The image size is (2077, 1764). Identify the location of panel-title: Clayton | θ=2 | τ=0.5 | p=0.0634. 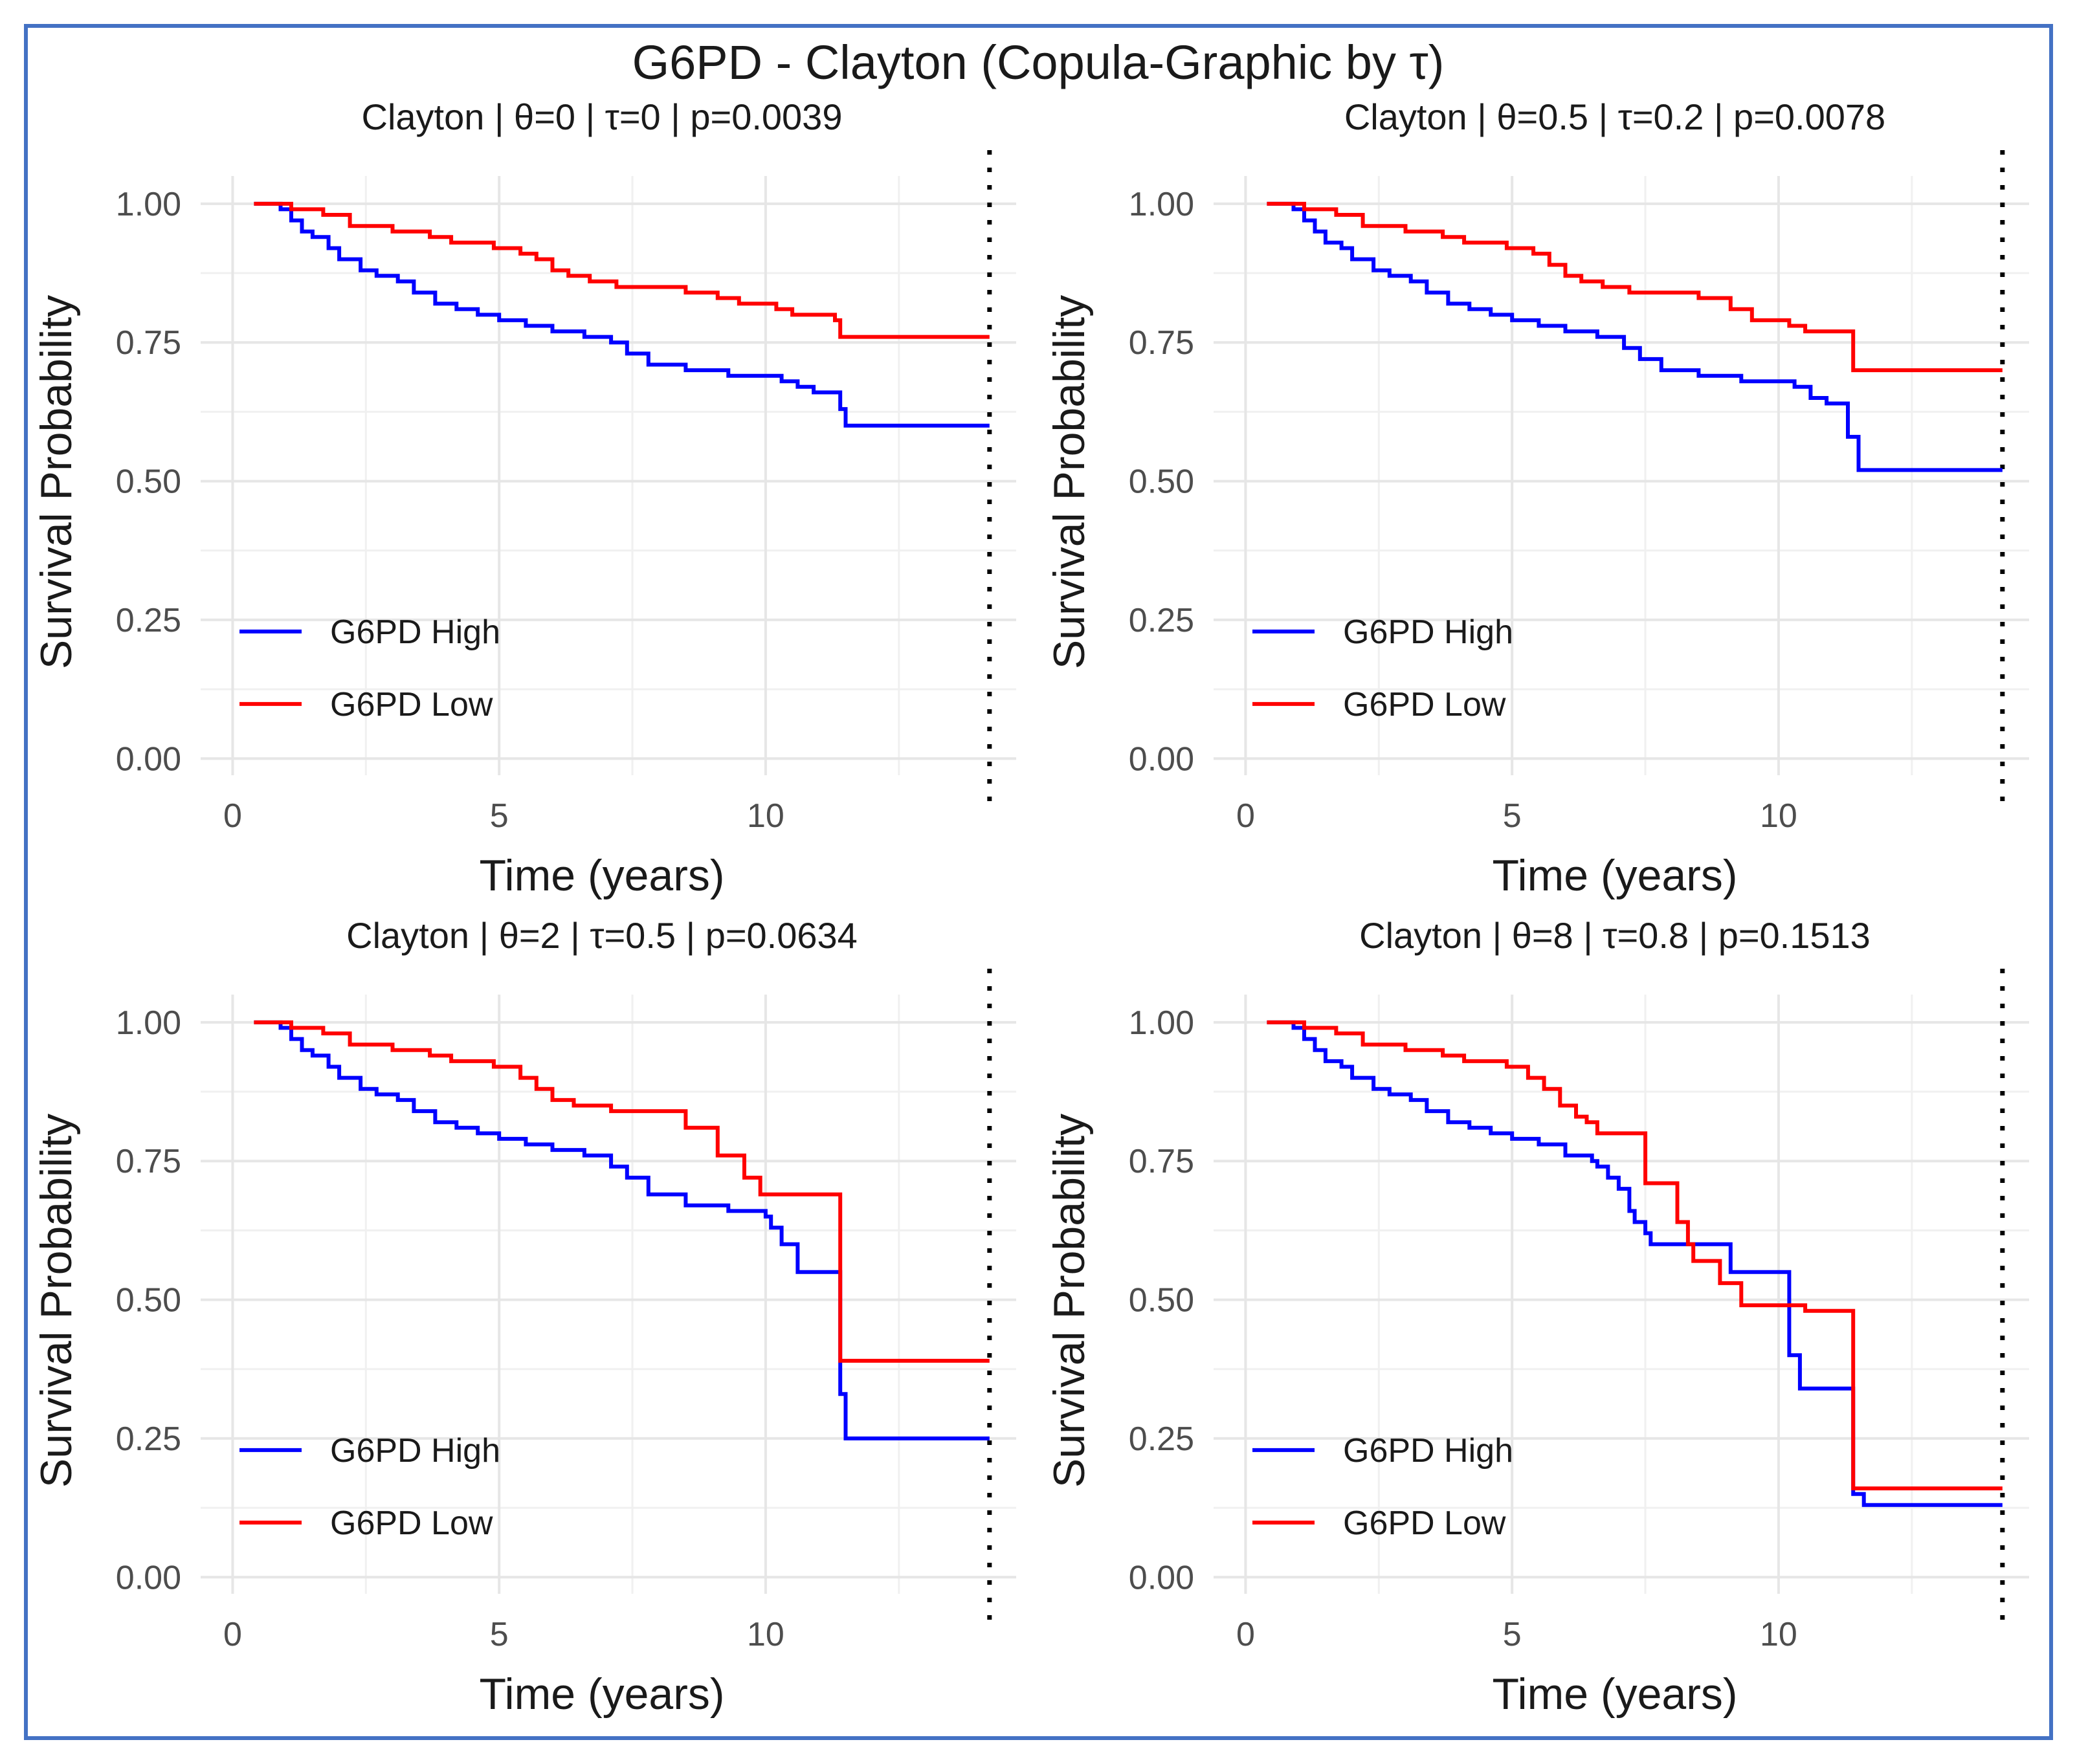
(602, 935).